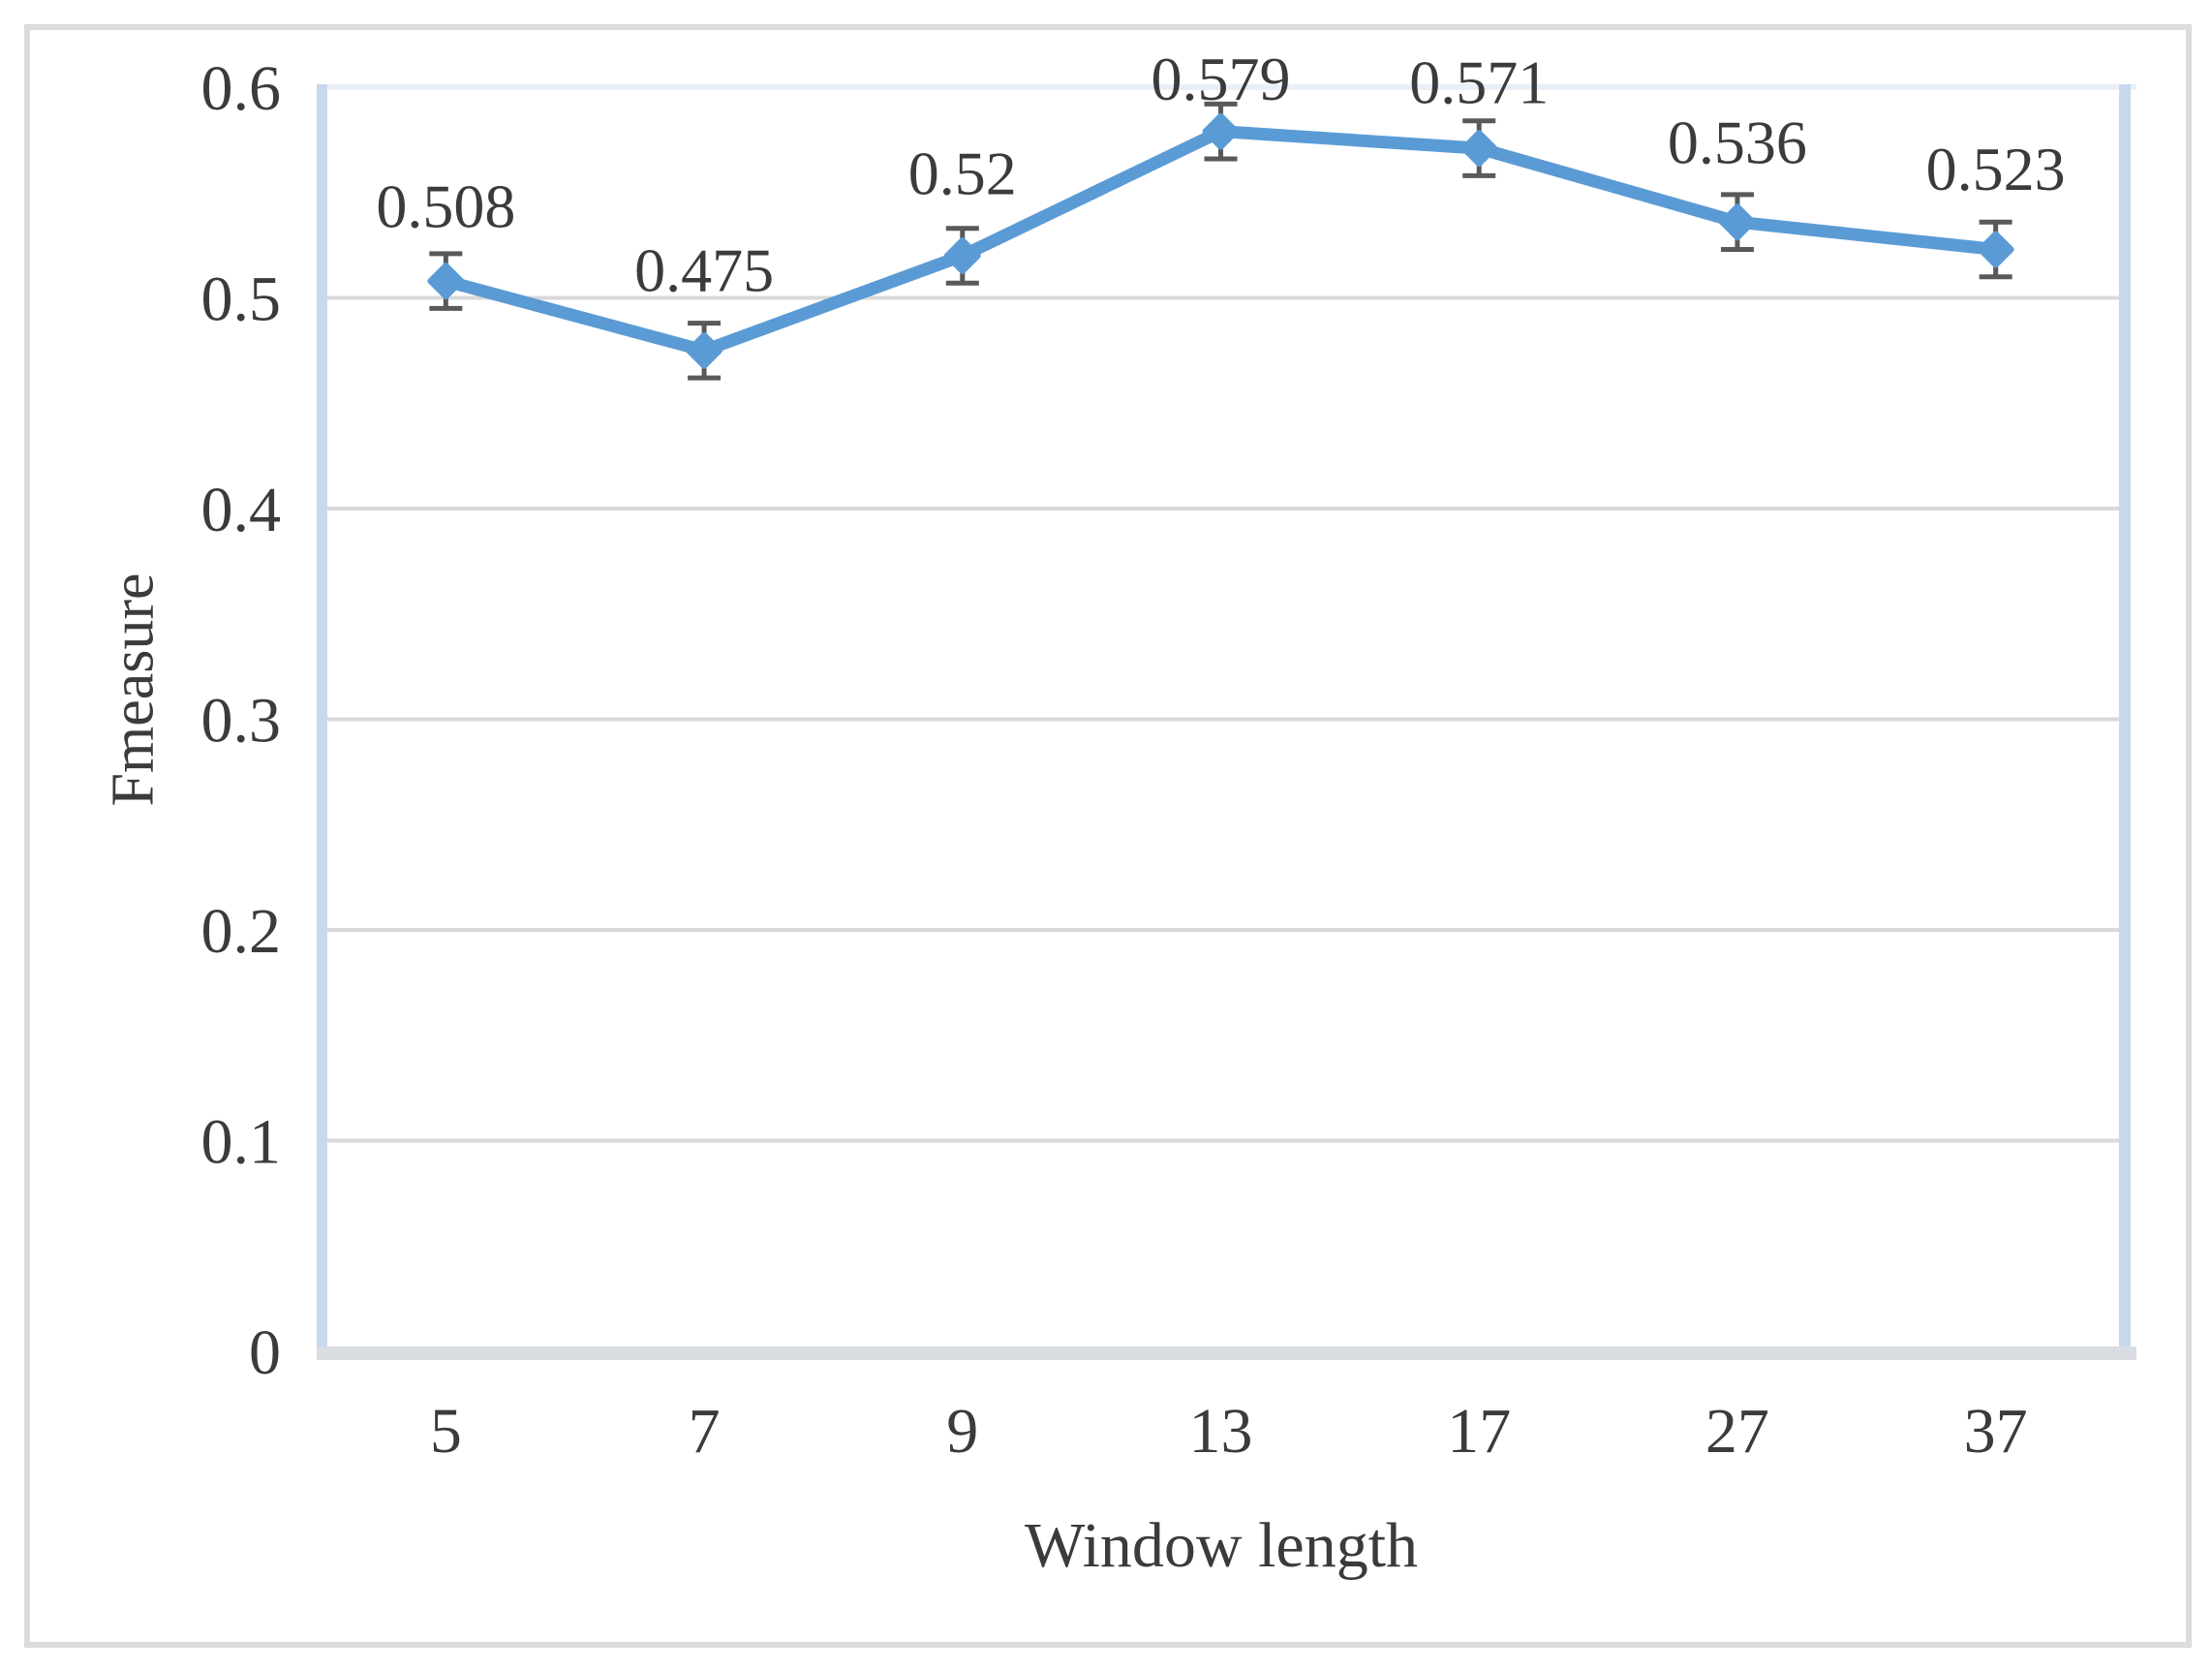 The height and width of the screenshot is (1671, 2212). Describe the element at coordinates (242, 299) in the screenshot. I see `y-tick-label: 0.5` at that location.